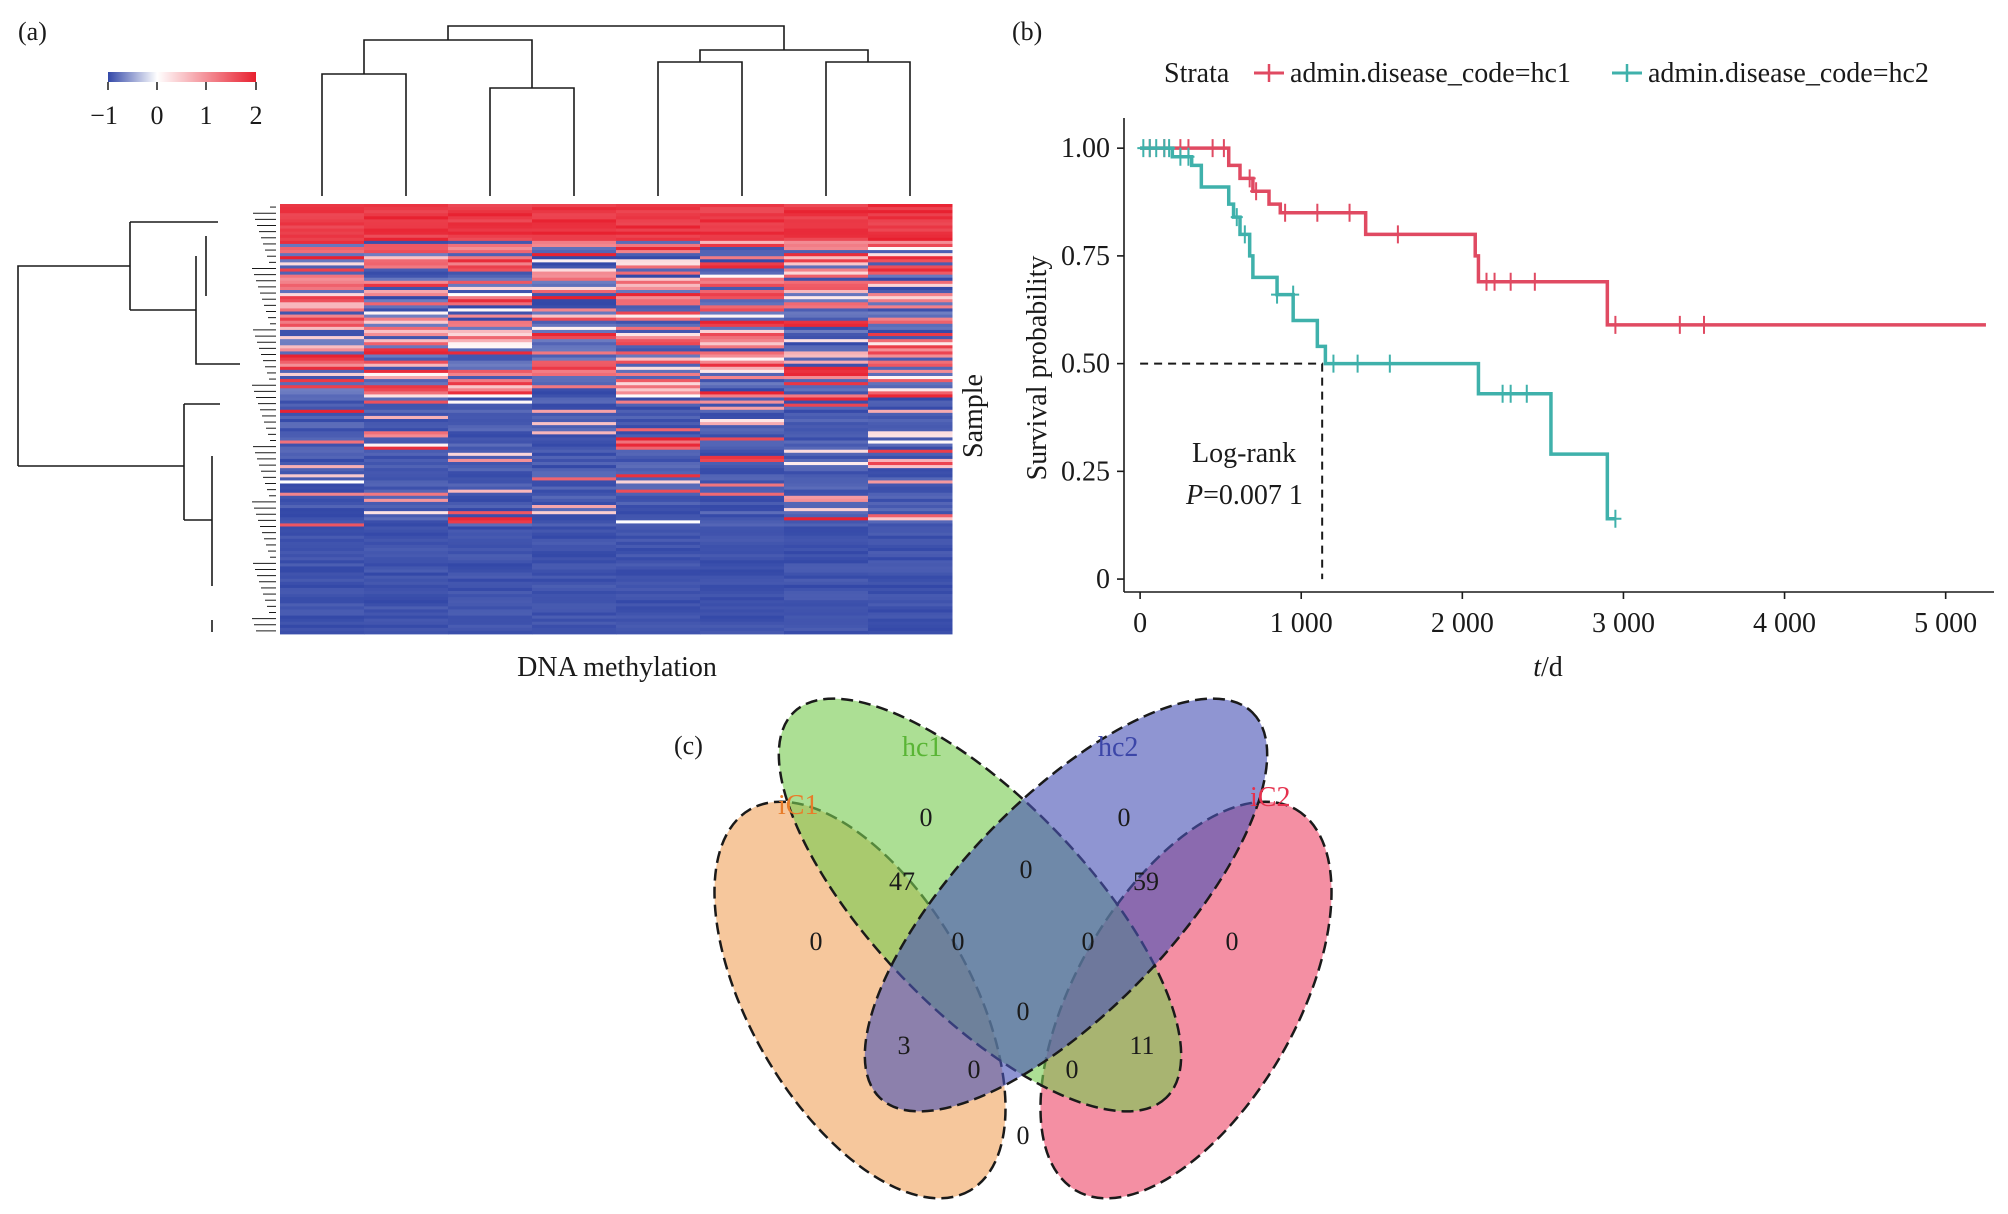  I want to click on row-dendrogram-leaves, so click(264, 419).